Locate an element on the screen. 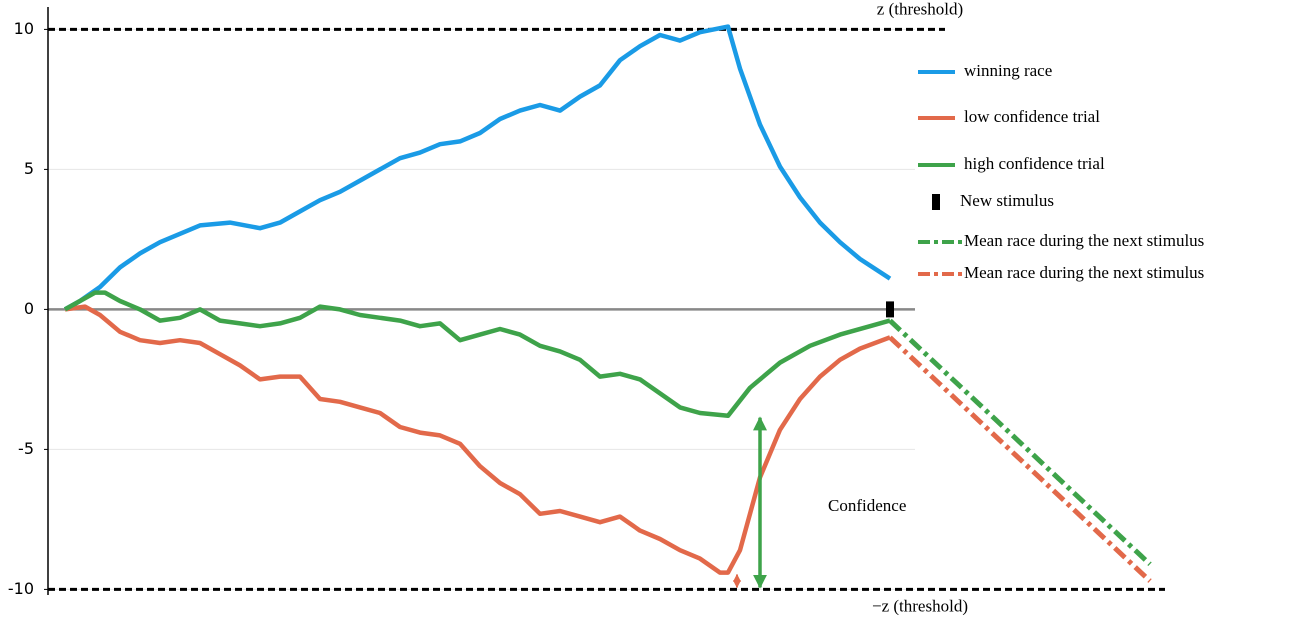  y-tick-label: 5 is located at coordinates (29, 168).